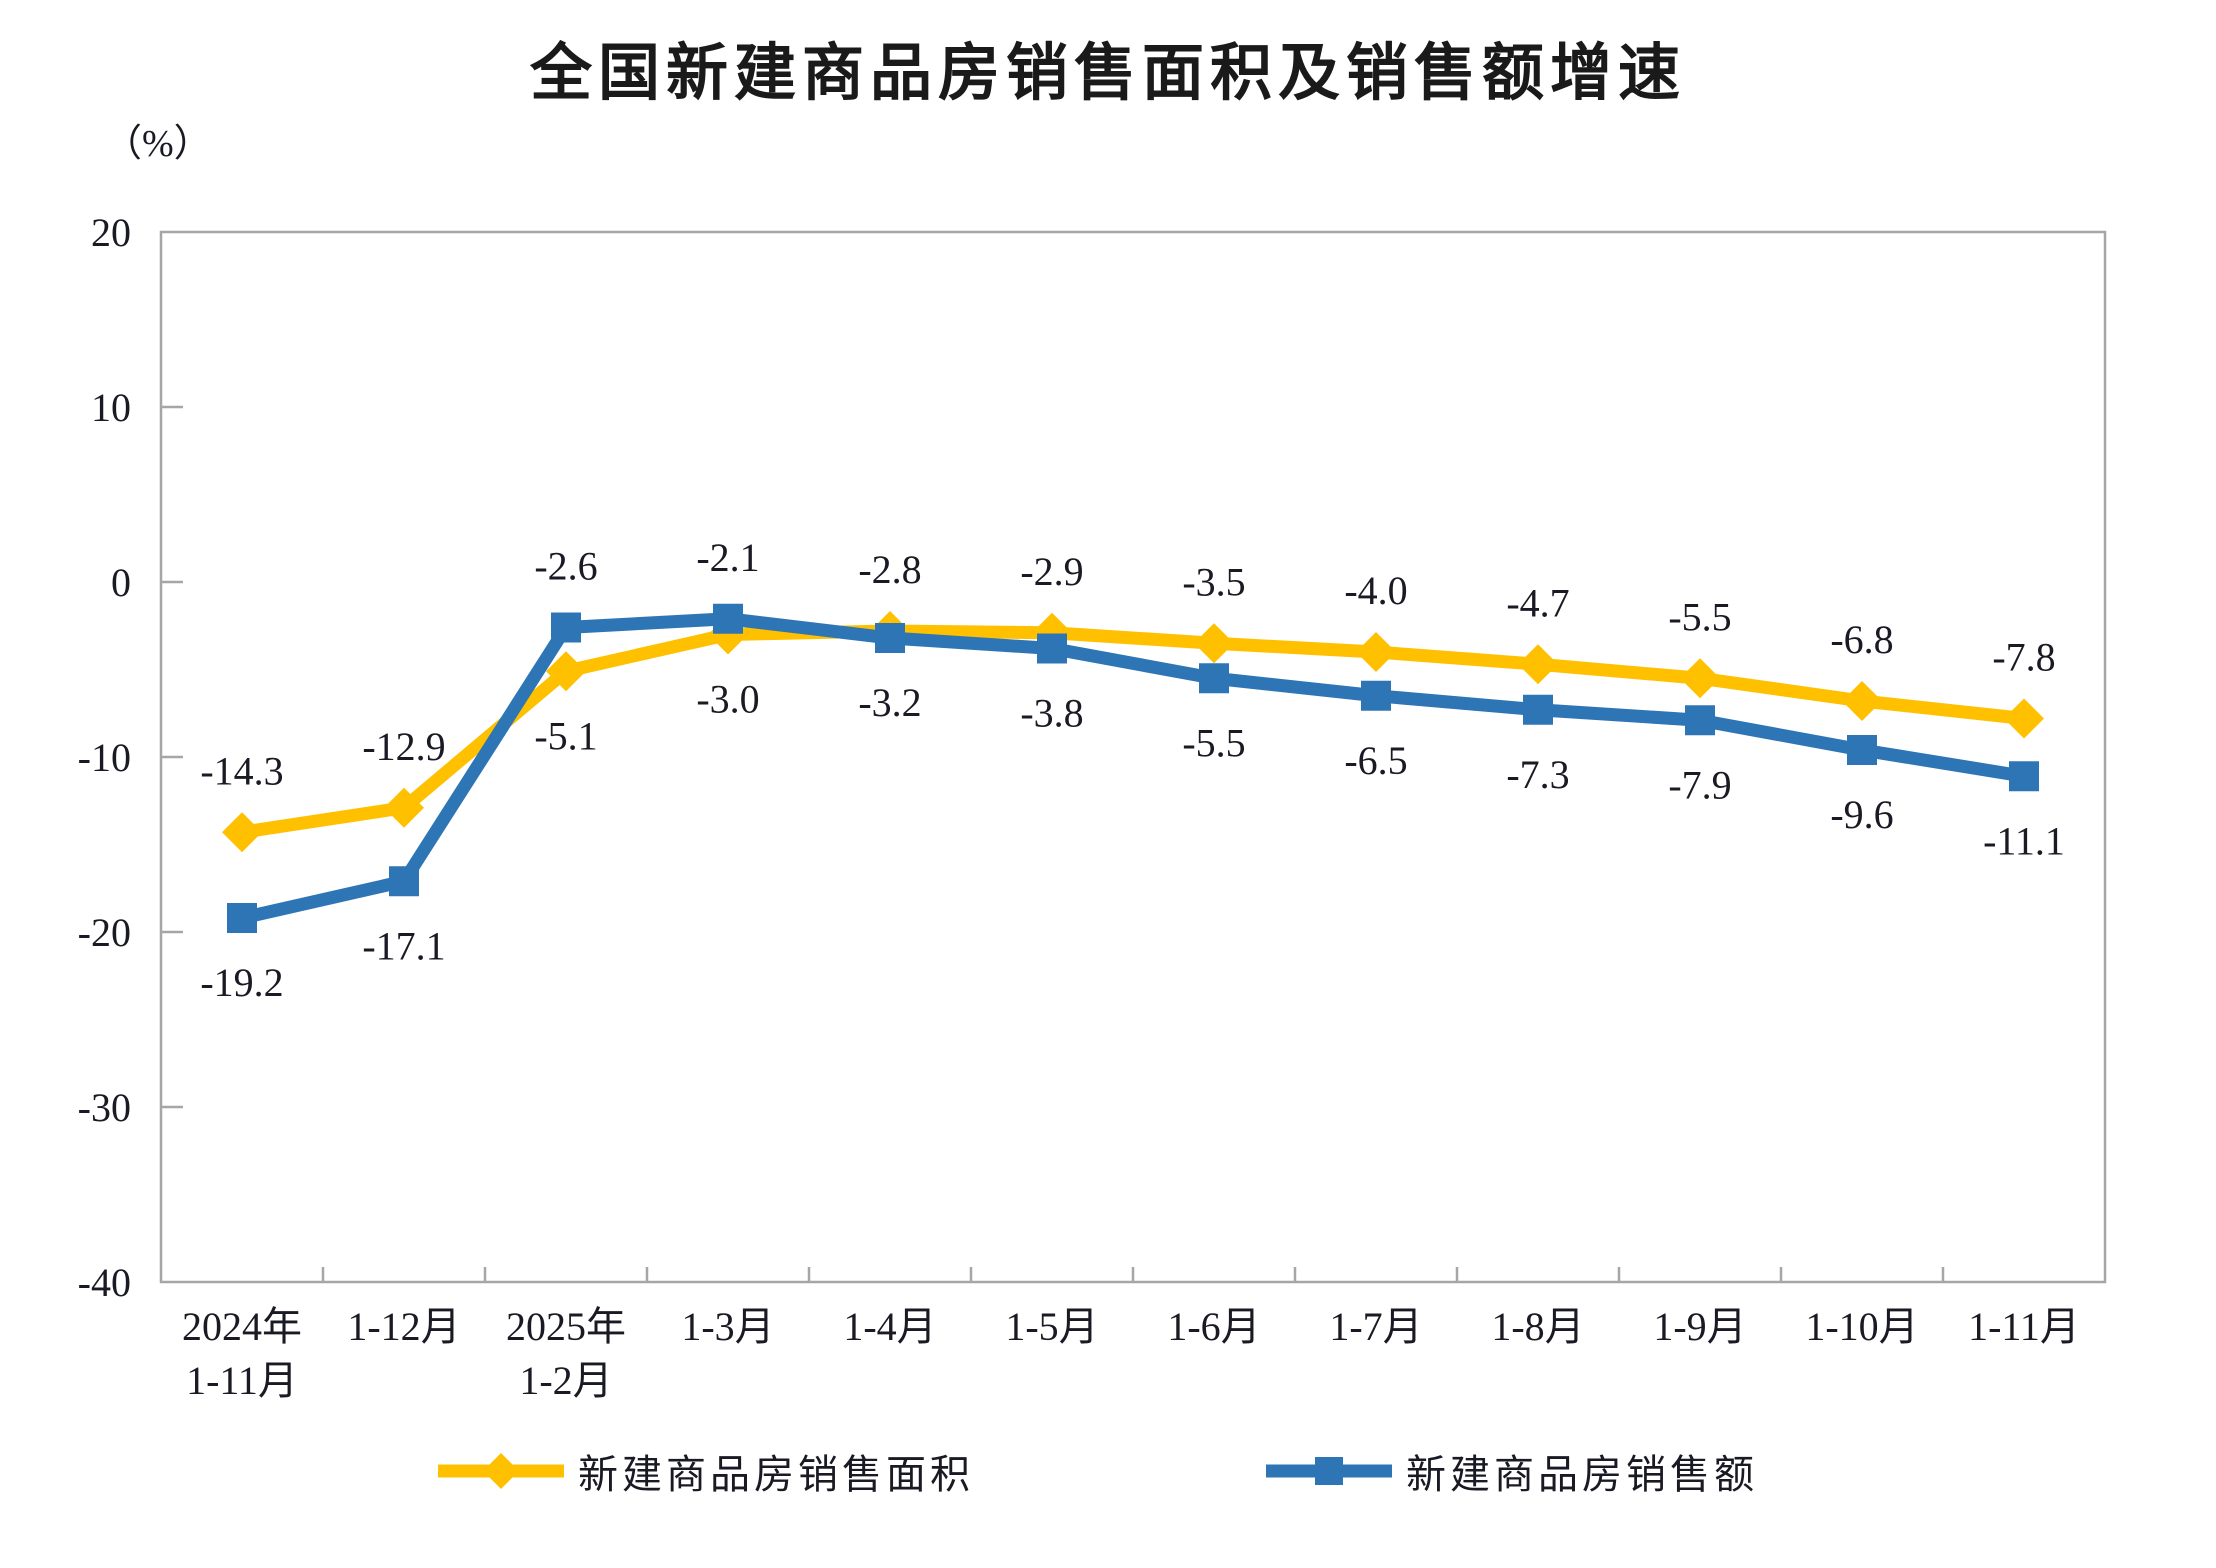 The height and width of the screenshot is (1568, 2216). Describe the element at coordinates (1537, 774) in the screenshot. I see `data-label: -7.3` at that location.